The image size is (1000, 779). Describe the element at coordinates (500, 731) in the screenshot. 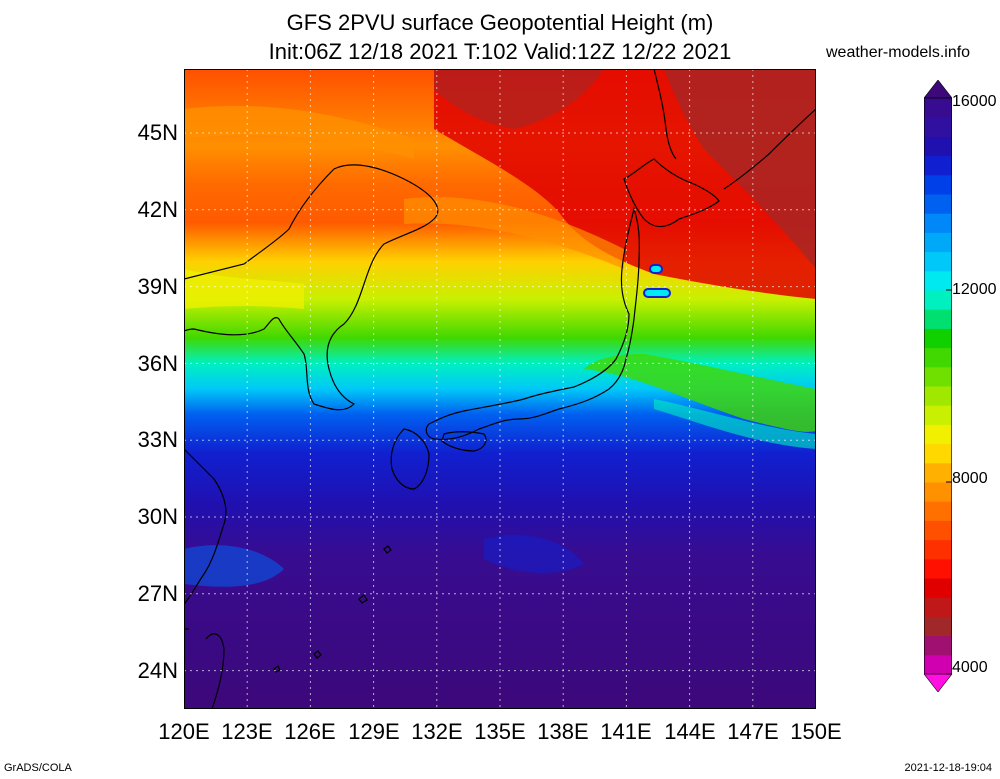

I see `lon-tick-label: 135E` at that location.